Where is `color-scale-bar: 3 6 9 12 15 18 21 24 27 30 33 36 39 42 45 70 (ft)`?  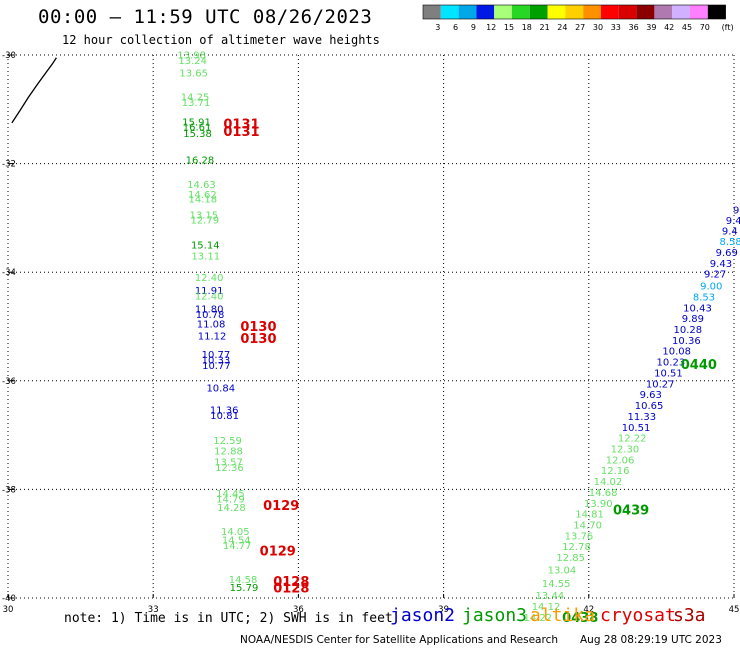
color-scale-bar: 3 6 9 12 15 18 21 24 27 30 33 36 39 42 45 70 (ft) is located at coordinates (578, 18).